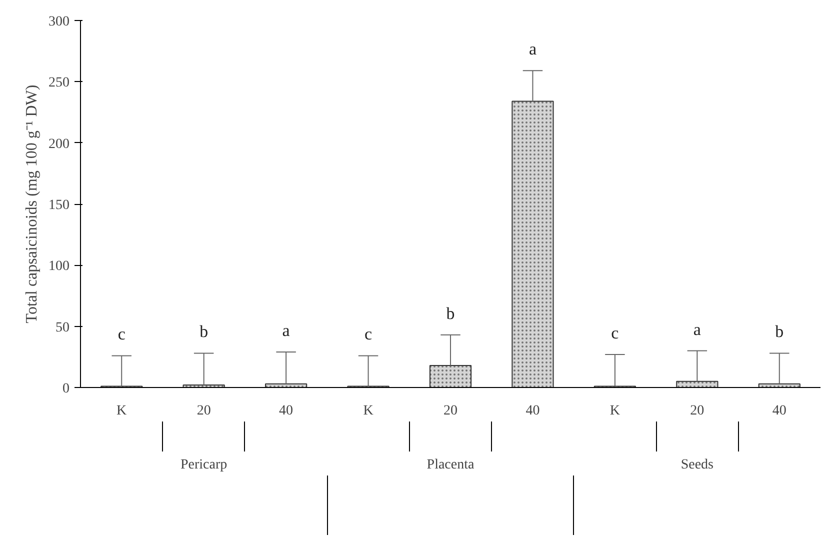 Image resolution: width=837 pixels, height=541 pixels. What do you see at coordinates (59, 144) in the screenshot?
I see `y-tick-label: 200` at bounding box center [59, 144].